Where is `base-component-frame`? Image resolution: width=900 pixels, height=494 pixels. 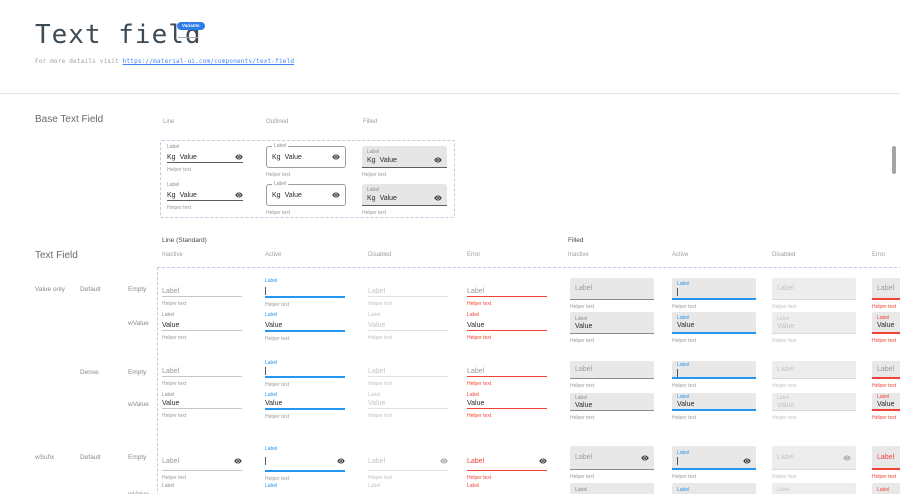 base-component-frame is located at coordinates (307, 179).